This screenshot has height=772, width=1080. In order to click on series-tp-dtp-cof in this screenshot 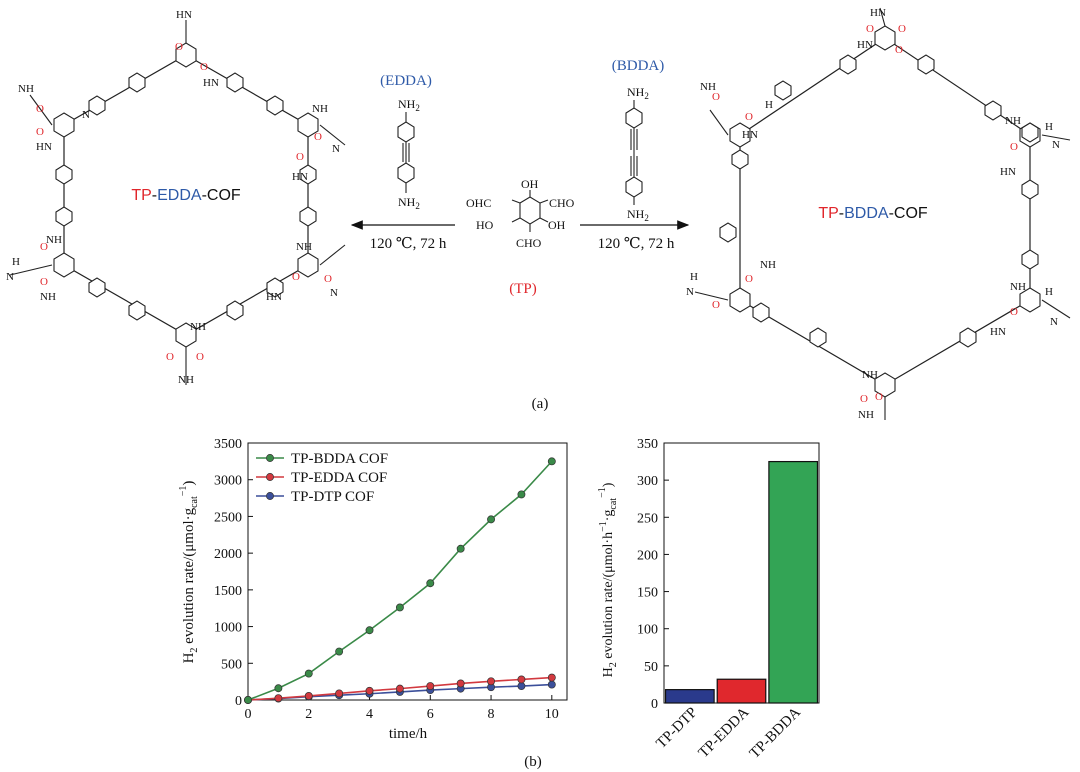, I will do `click(400, 692)`.